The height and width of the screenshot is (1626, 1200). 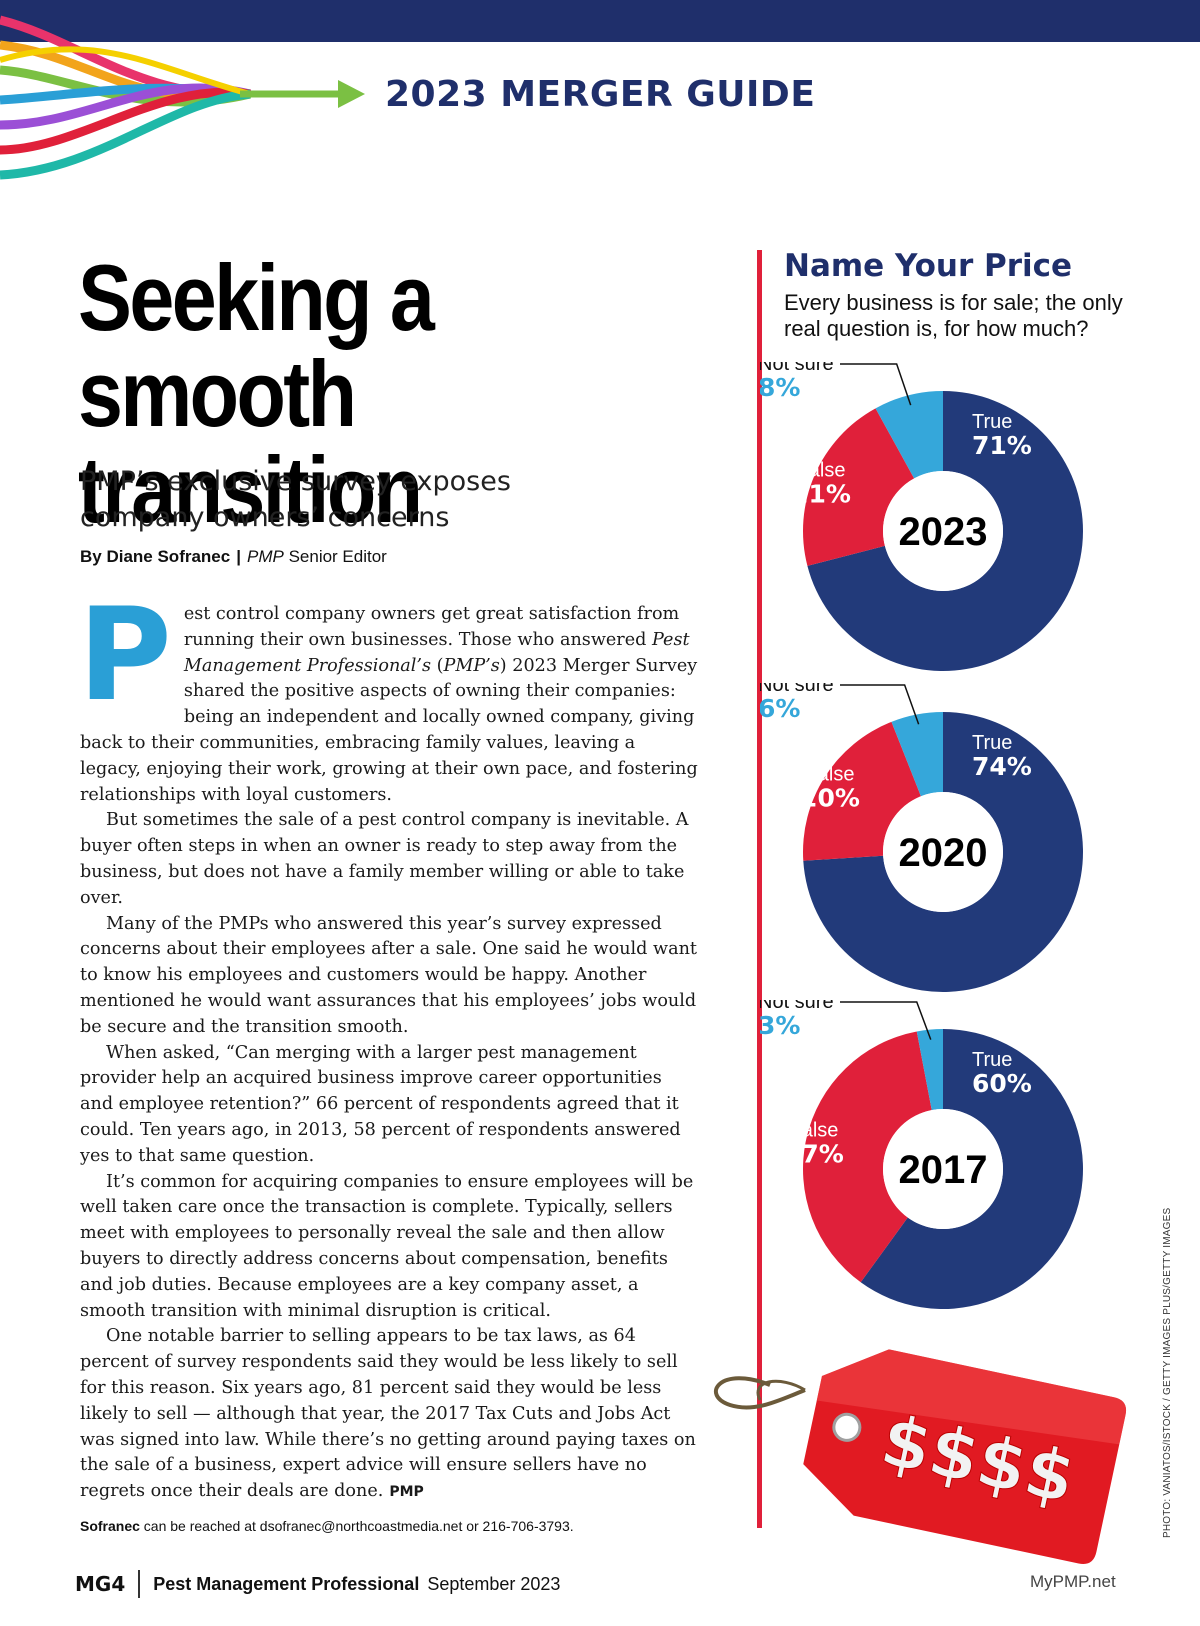 What do you see at coordinates (920, 1456) in the screenshot?
I see `price-tag-image: $$$$` at bounding box center [920, 1456].